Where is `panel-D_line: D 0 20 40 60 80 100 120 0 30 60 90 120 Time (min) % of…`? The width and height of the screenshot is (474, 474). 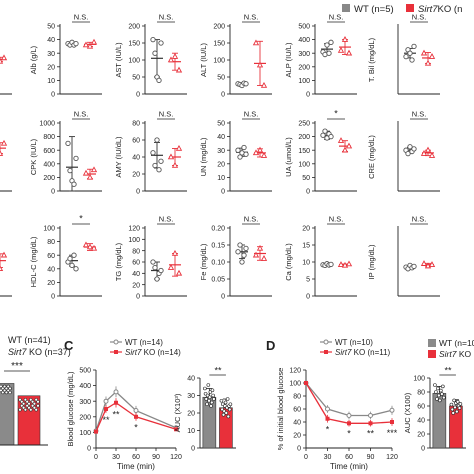 panel-D_line: D 0 20 40 60 80 100 120 0 30 60 90 120 Time (min) % of… is located at coordinates (332, 404).